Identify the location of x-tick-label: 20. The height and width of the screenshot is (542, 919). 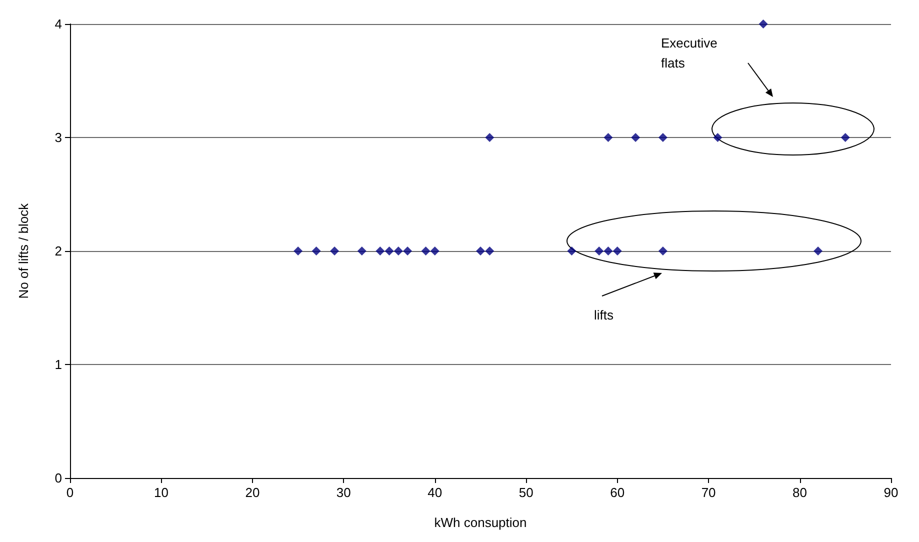
(252, 492).